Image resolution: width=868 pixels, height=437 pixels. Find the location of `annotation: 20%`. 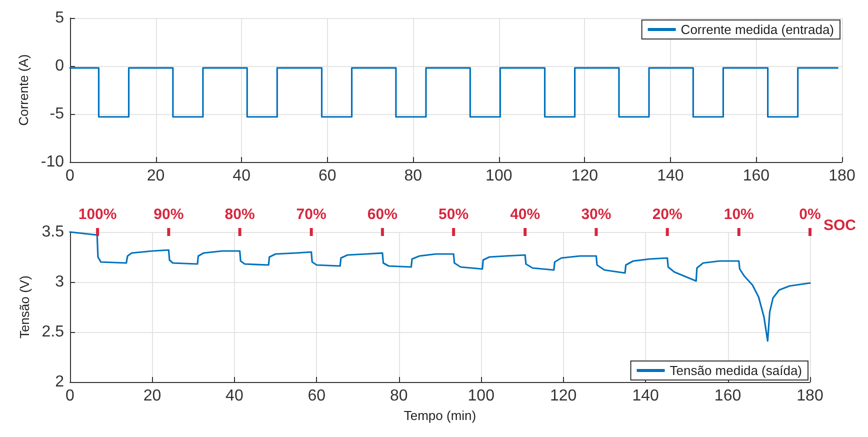

annotation: 20% is located at coordinates (667, 214).